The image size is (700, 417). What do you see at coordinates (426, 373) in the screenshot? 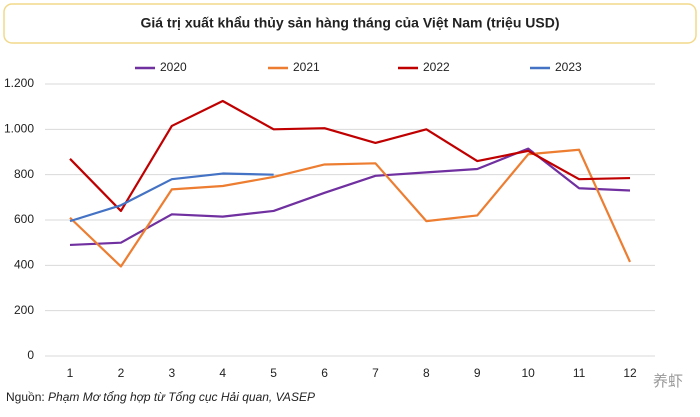
I see `x-tick-label: 8` at bounding box center [426, 373].